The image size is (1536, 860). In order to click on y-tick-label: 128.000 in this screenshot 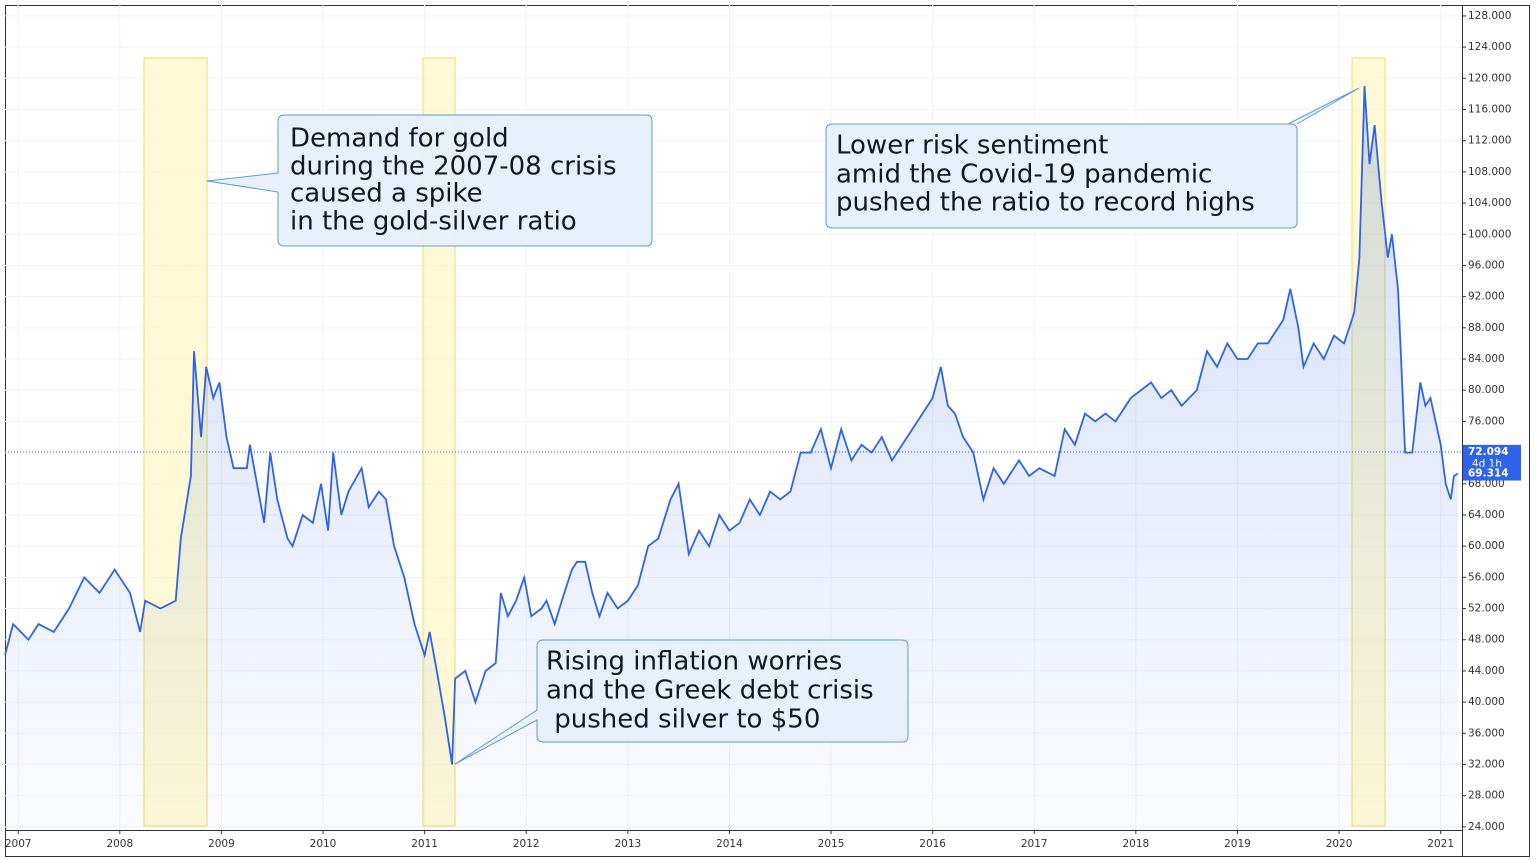, I will do `click(1489, 16)`.